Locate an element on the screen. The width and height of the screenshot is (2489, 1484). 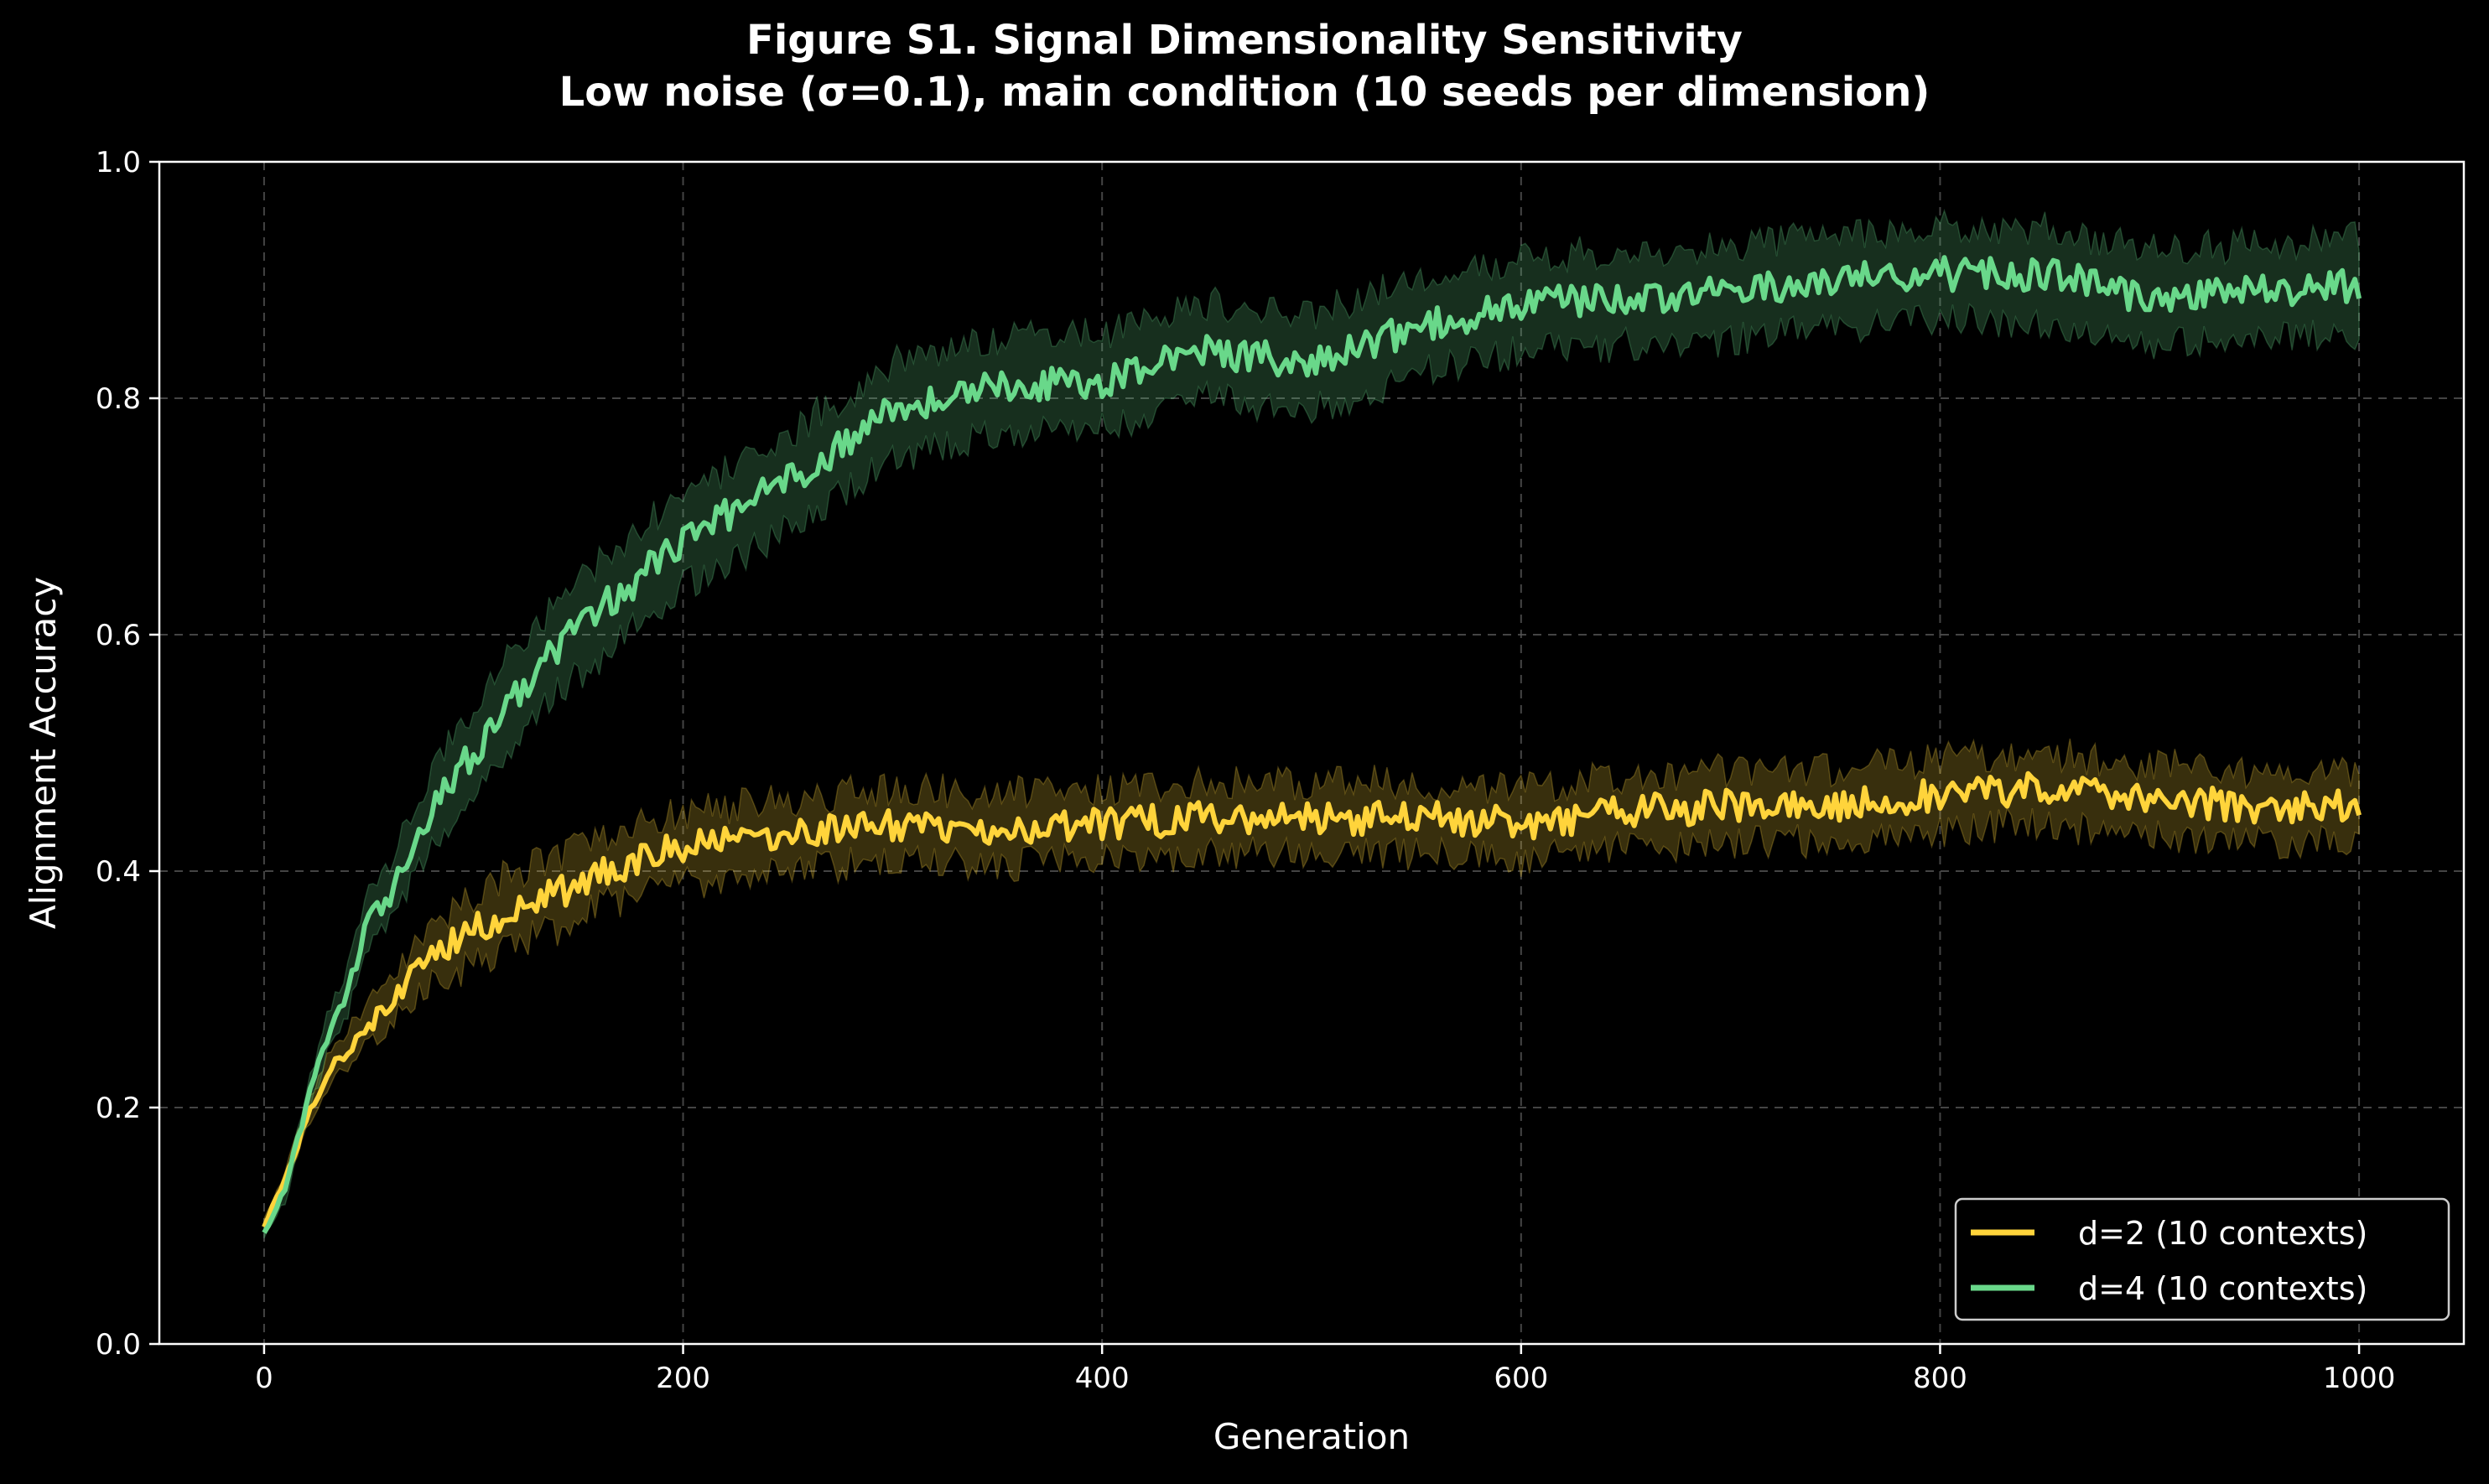
y-tick-label: 0.2 is located at coordinates (119, 1108).